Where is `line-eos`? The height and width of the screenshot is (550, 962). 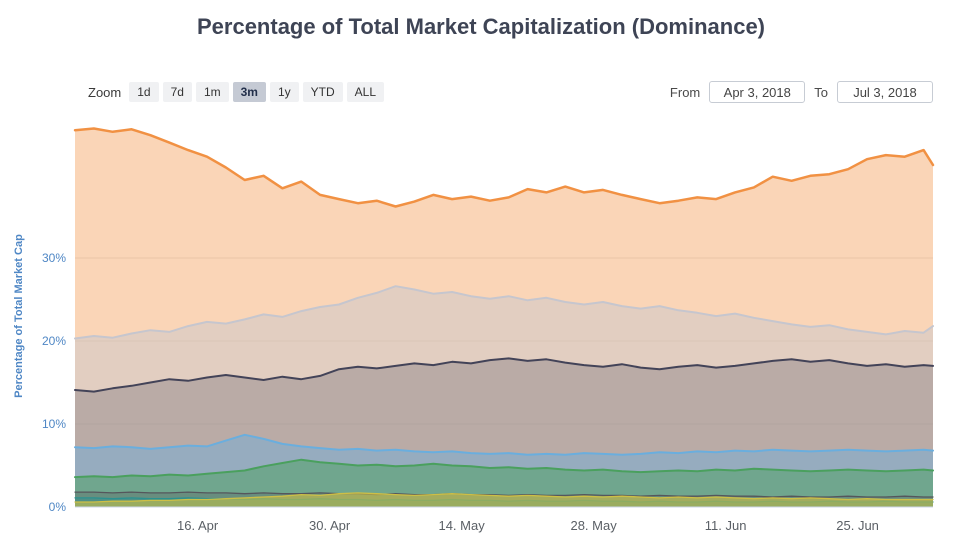 line-eos is located at coordinates (504, 497).